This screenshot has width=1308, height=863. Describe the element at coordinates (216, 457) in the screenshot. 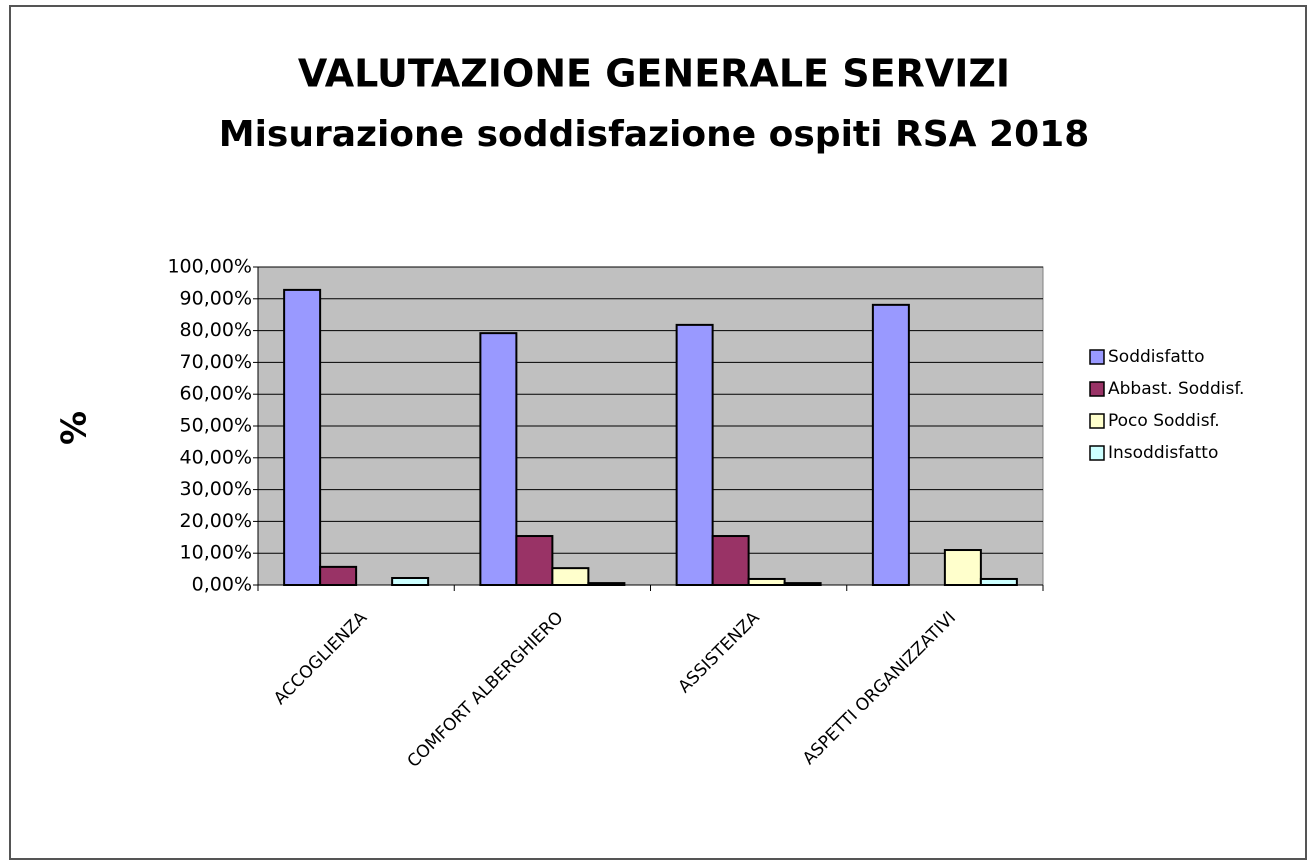

I see `y-tick-label: 40,00%` at that location.